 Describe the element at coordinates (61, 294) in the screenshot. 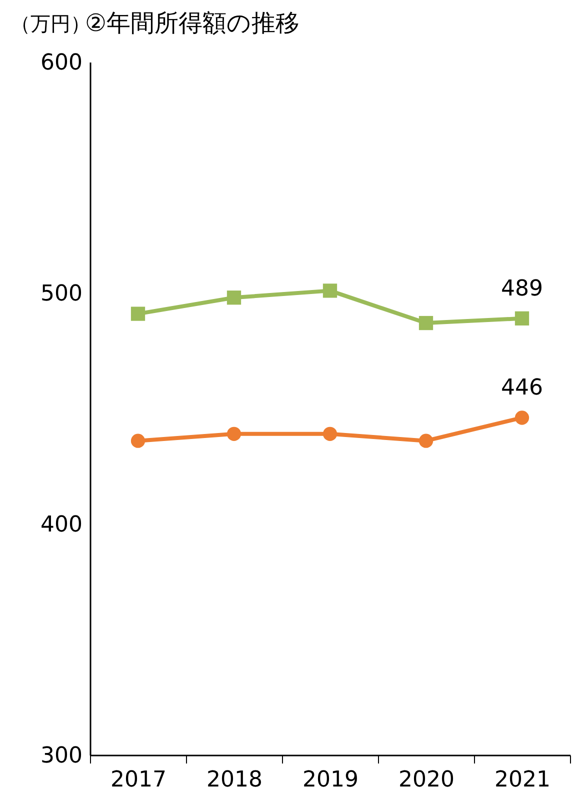

I see `y-tick-label: 500` at that location.